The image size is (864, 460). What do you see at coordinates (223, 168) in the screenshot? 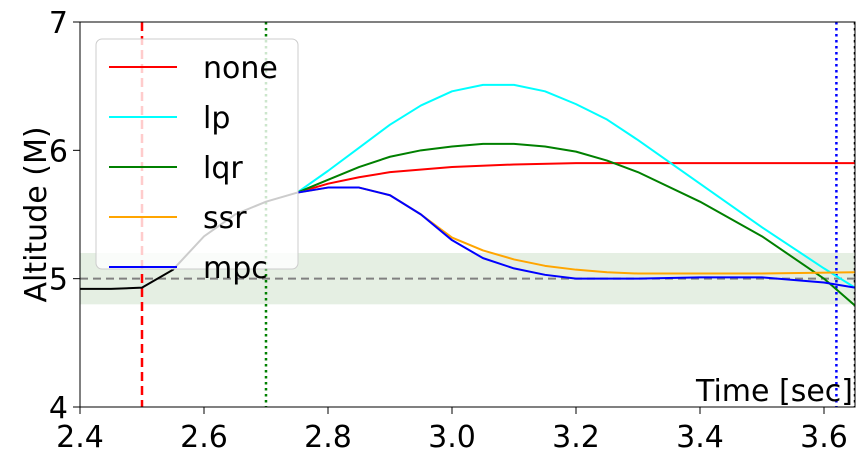
I see `legend-label-lqr: lqr` at bounding box center [223, 168].